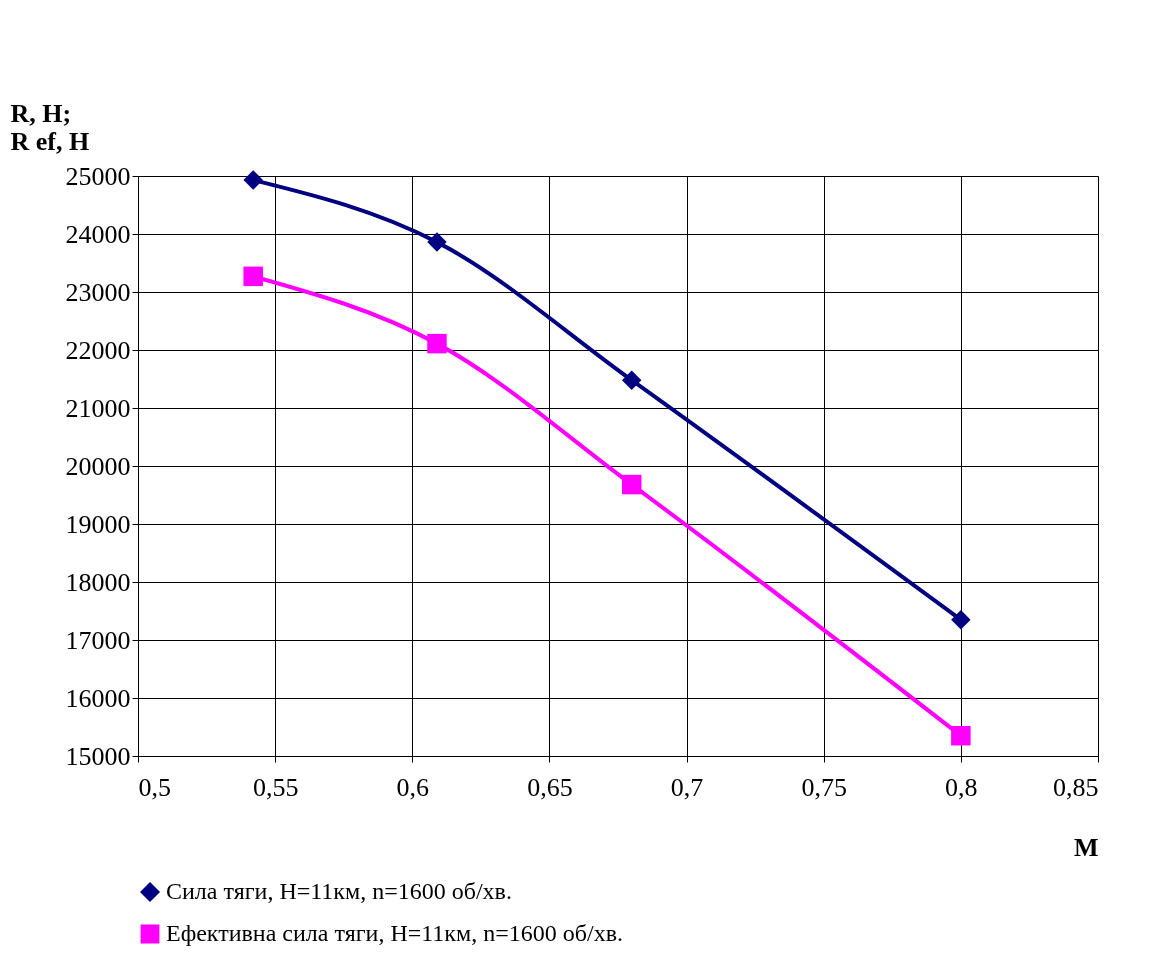  I want to click on y-tick-label: 17000, so click(98, 640).